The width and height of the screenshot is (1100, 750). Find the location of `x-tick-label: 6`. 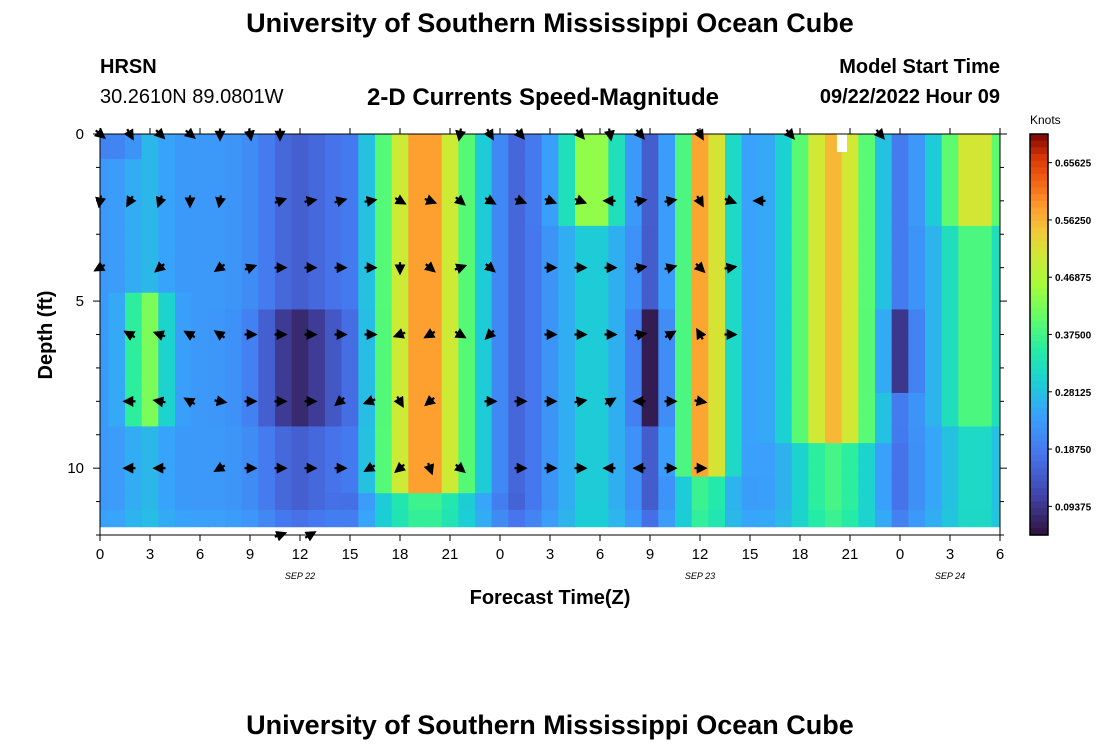

x-tick-label: 6 is located at coordinates (1000, 554).